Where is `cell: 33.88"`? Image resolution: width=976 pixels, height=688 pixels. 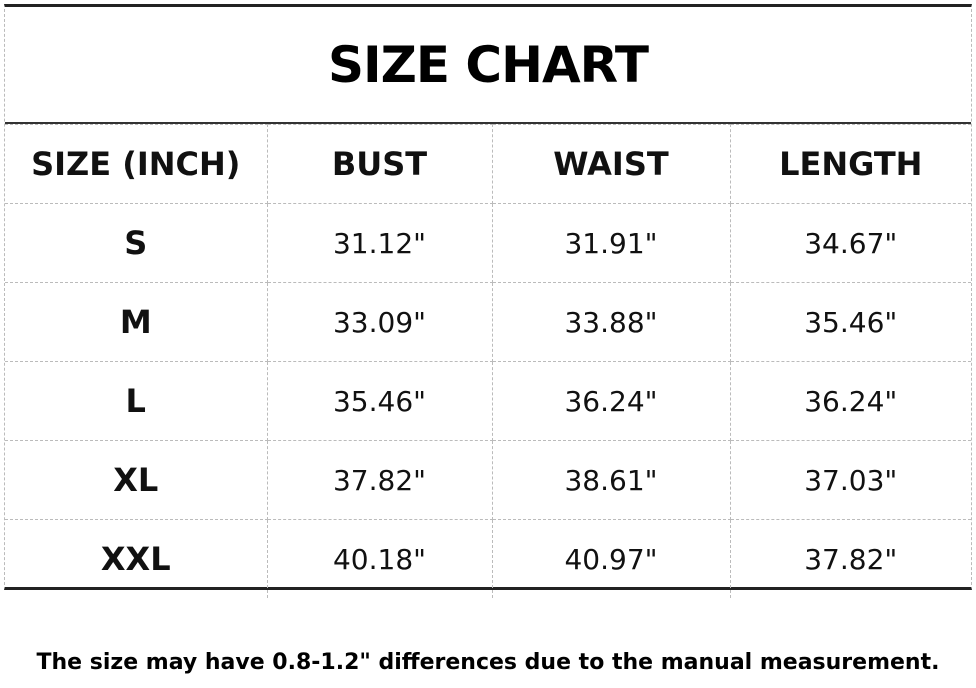
cell: 33.88" is located at coordinates (611, 322).